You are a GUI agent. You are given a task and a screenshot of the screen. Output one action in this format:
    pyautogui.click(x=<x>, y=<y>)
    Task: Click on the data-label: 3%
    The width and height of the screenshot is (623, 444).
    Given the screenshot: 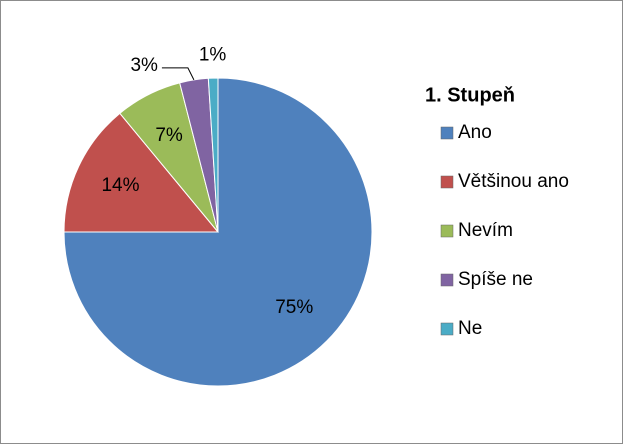 What is the action you would take?
    pyautogui.click(x=144, y=65)
    